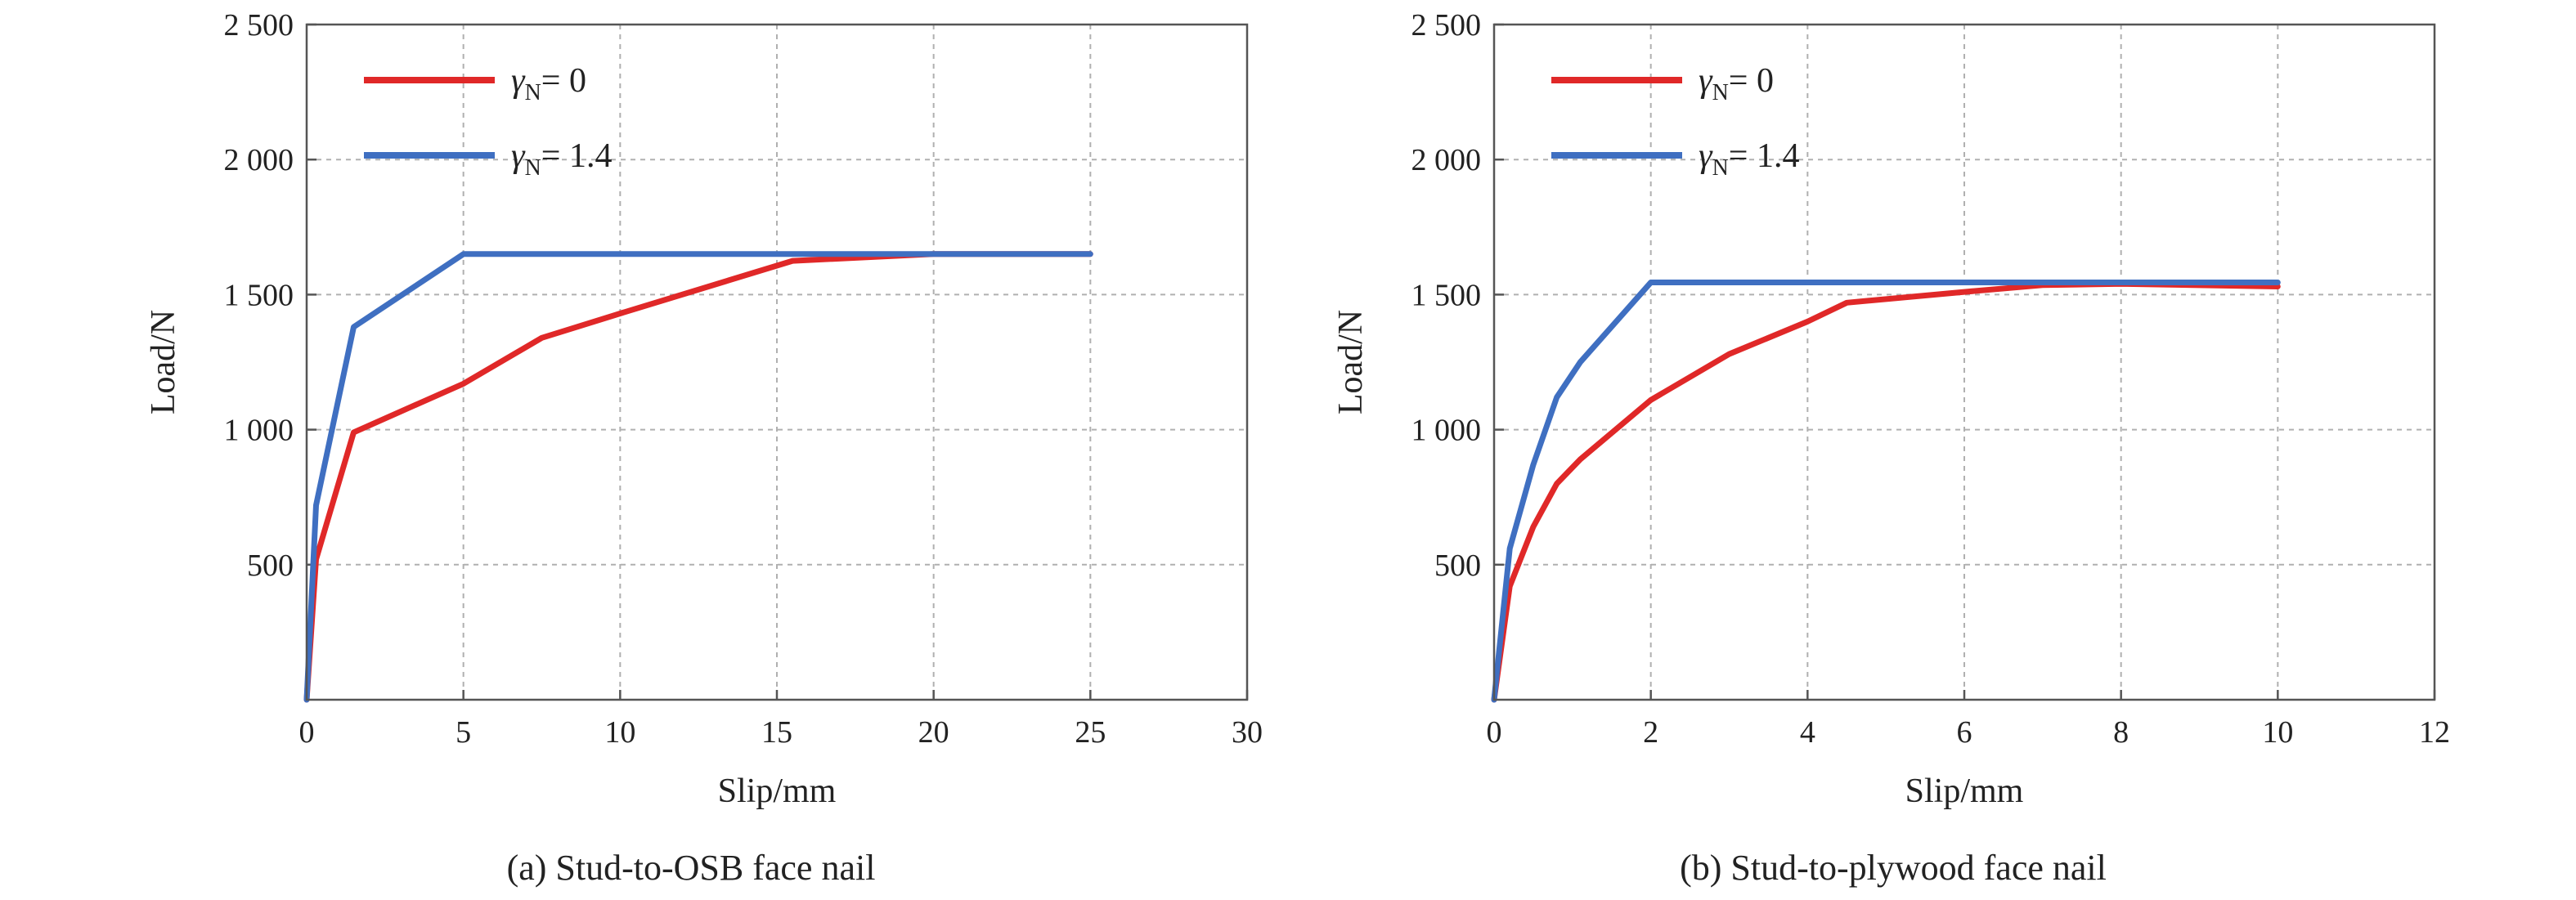  Describe the element at coordinates (1494, 732) in the screenshot. I see `chart-b-x-tick-label: 0` at that location.